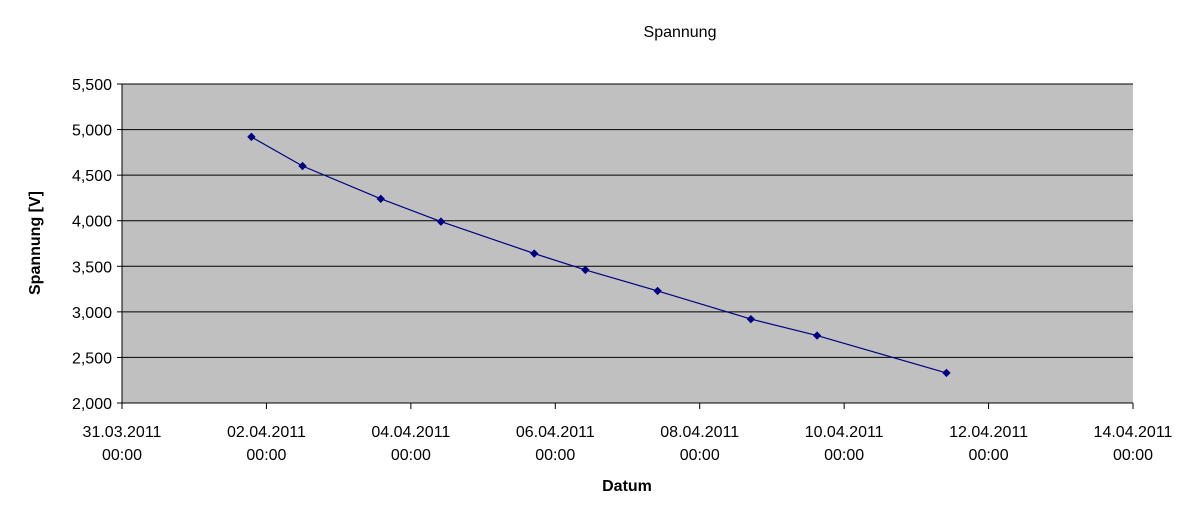  What do you see at coordinates (92, 404) in the screenshot?
I see `y-tick-label: 2,000` at bounding box center [92, 404].